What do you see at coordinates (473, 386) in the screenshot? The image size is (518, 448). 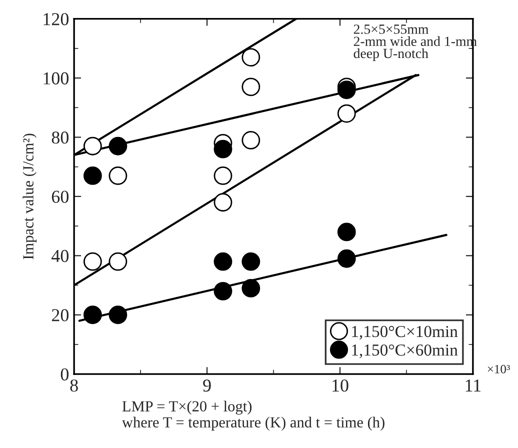 I see `x-tick-label: 11` at bounding box center [473, 386].